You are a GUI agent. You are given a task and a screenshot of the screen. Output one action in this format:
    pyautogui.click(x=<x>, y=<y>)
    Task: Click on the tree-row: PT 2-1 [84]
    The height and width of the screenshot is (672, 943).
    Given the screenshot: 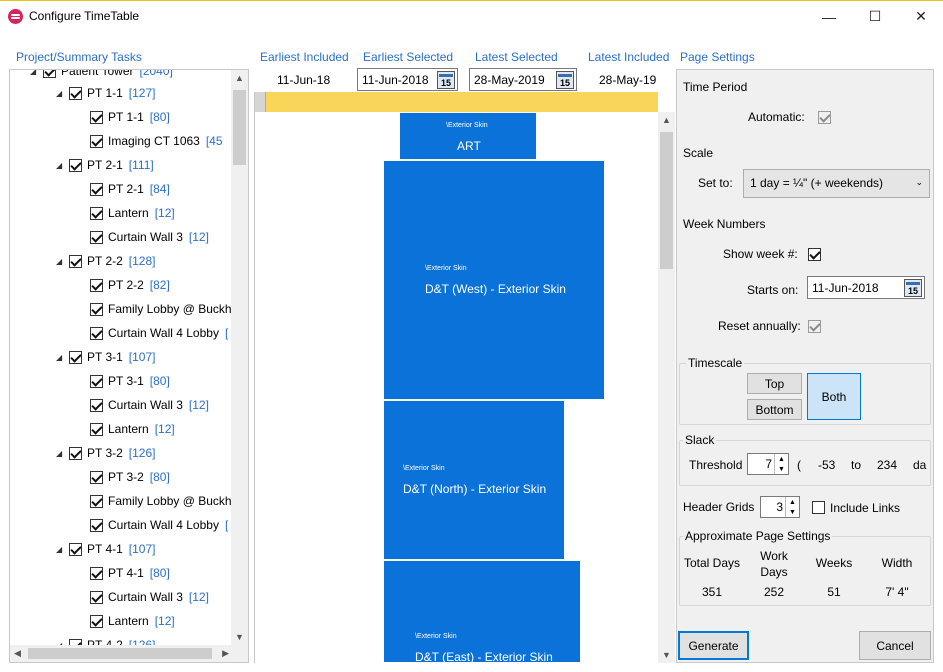 What is the action you would take?
    pyautogui.click(x=130, y=189)
    